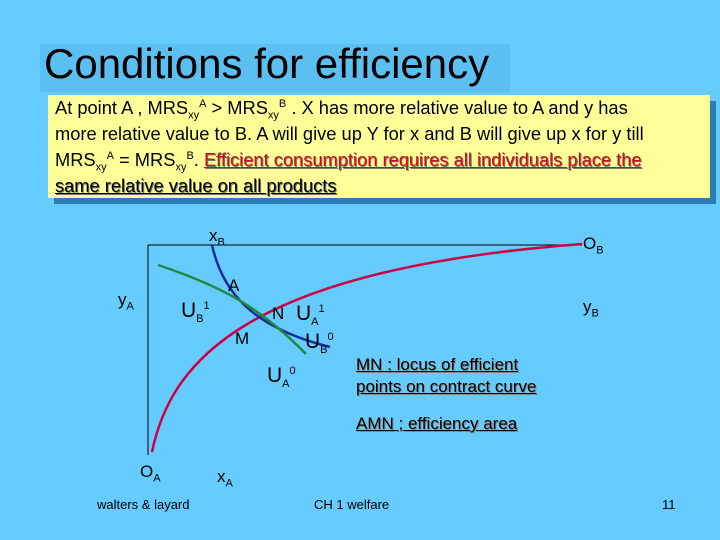  I want to click on label-point-N: N, so click(278, 313).